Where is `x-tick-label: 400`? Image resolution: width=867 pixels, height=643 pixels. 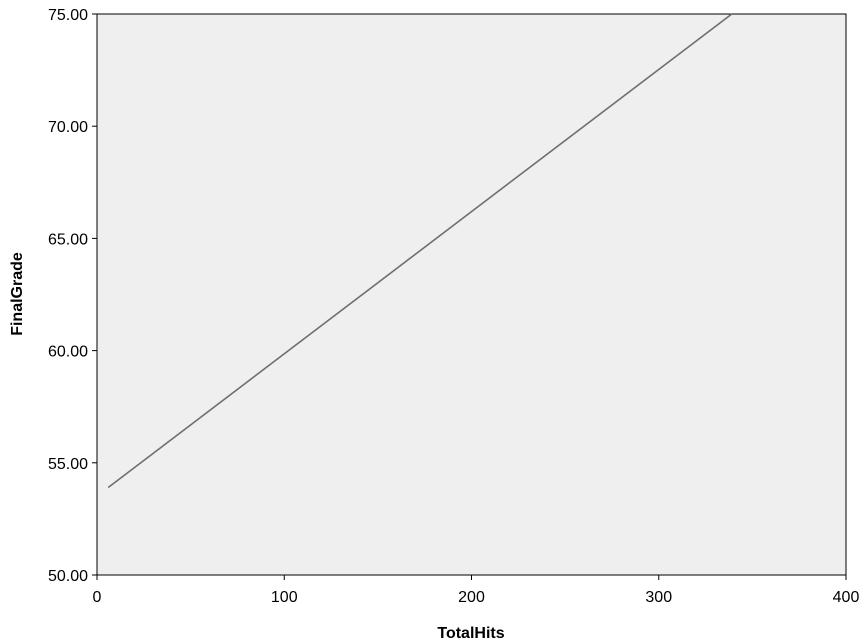 x-tick-label: 400 is located at coordinates (846, 597).